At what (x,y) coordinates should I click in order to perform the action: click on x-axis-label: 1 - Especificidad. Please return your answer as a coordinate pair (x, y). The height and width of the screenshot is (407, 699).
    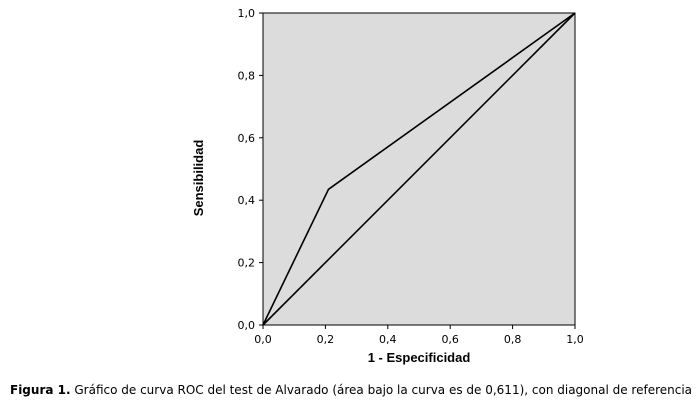
    Looking at the image, I should click on (419, 357).